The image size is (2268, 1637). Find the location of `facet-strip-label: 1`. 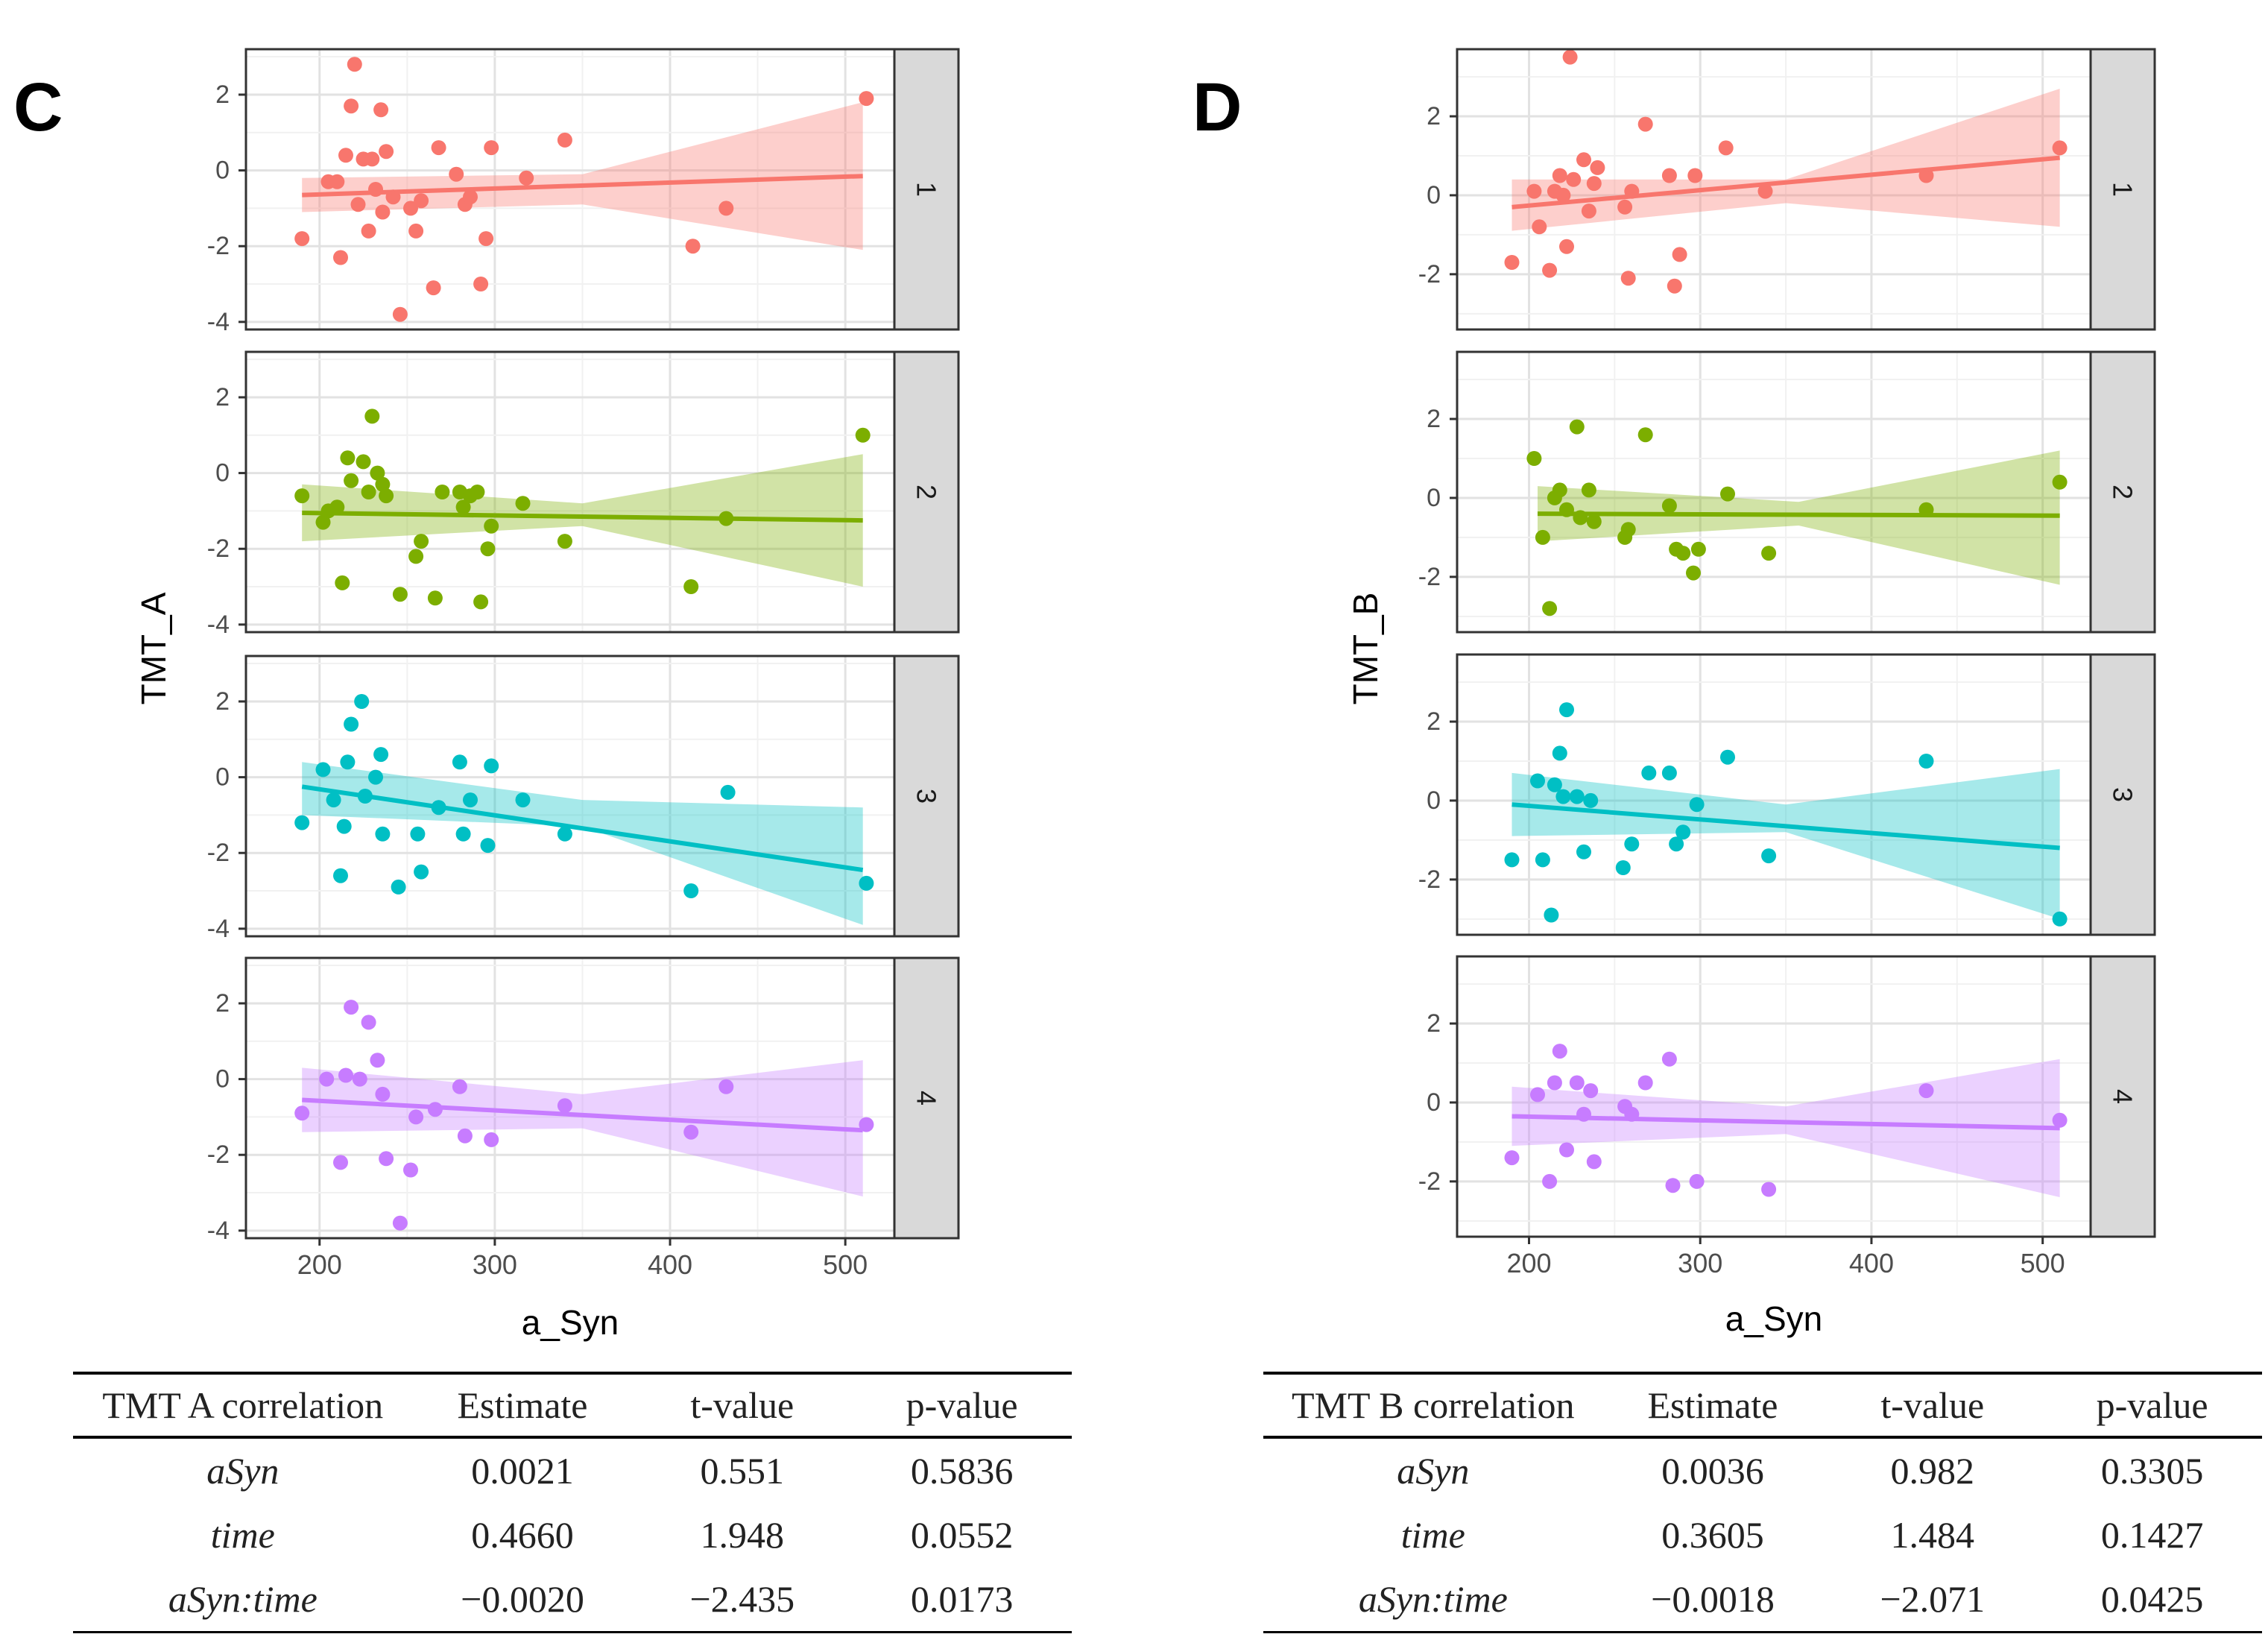

facet-strip-label: 1 is located at coordinates (927, 189).